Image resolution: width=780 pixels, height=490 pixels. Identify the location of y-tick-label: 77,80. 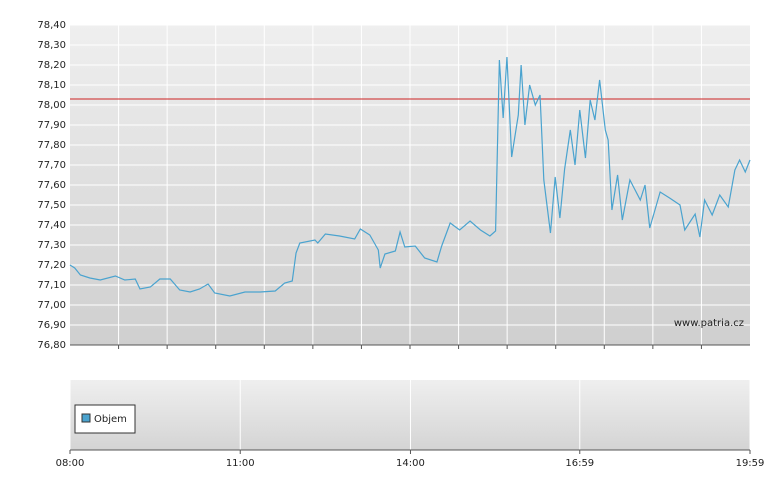
(51, 145).